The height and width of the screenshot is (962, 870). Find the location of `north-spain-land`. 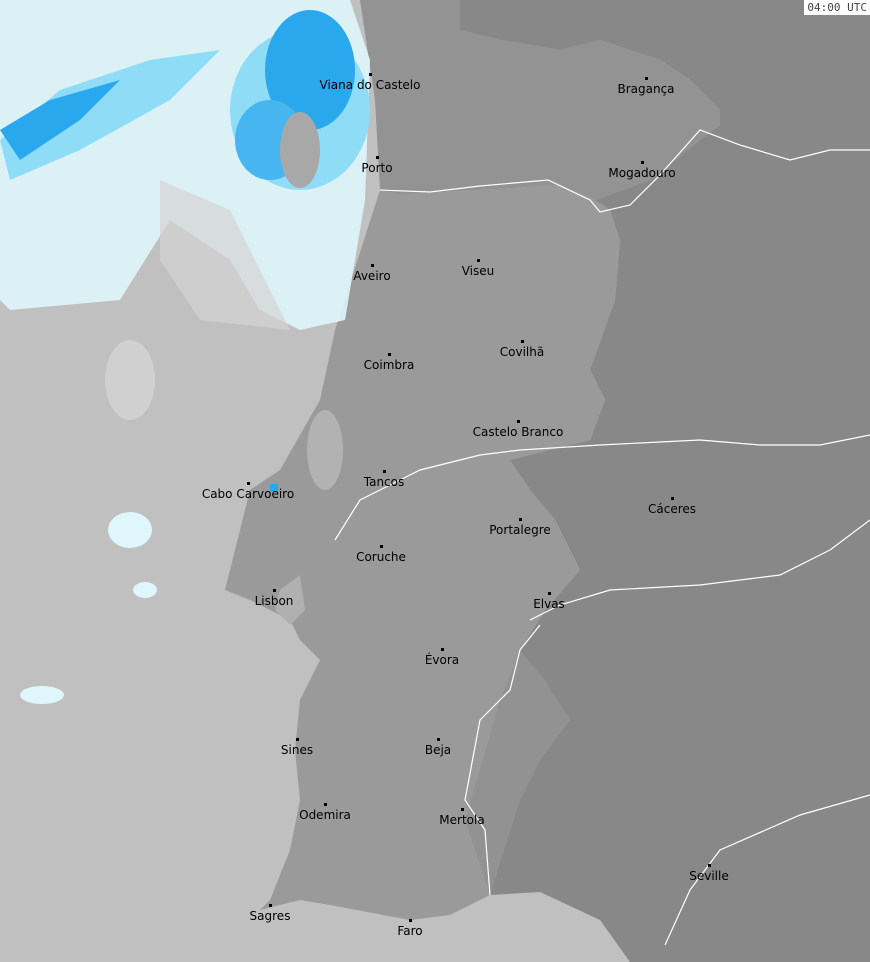

north-spain-land is located at coordinates (540, 100).